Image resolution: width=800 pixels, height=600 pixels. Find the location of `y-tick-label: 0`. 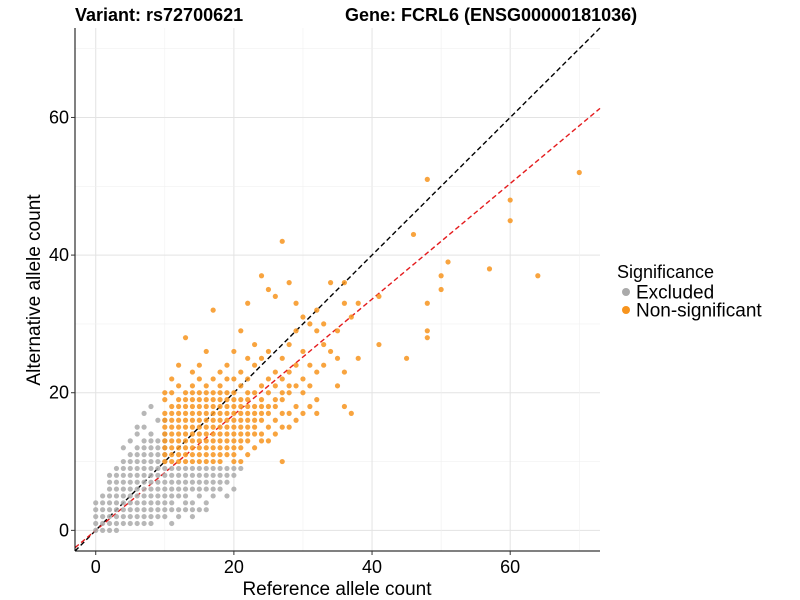

y-tick-label: 0 is located at coordinates (64, 530).